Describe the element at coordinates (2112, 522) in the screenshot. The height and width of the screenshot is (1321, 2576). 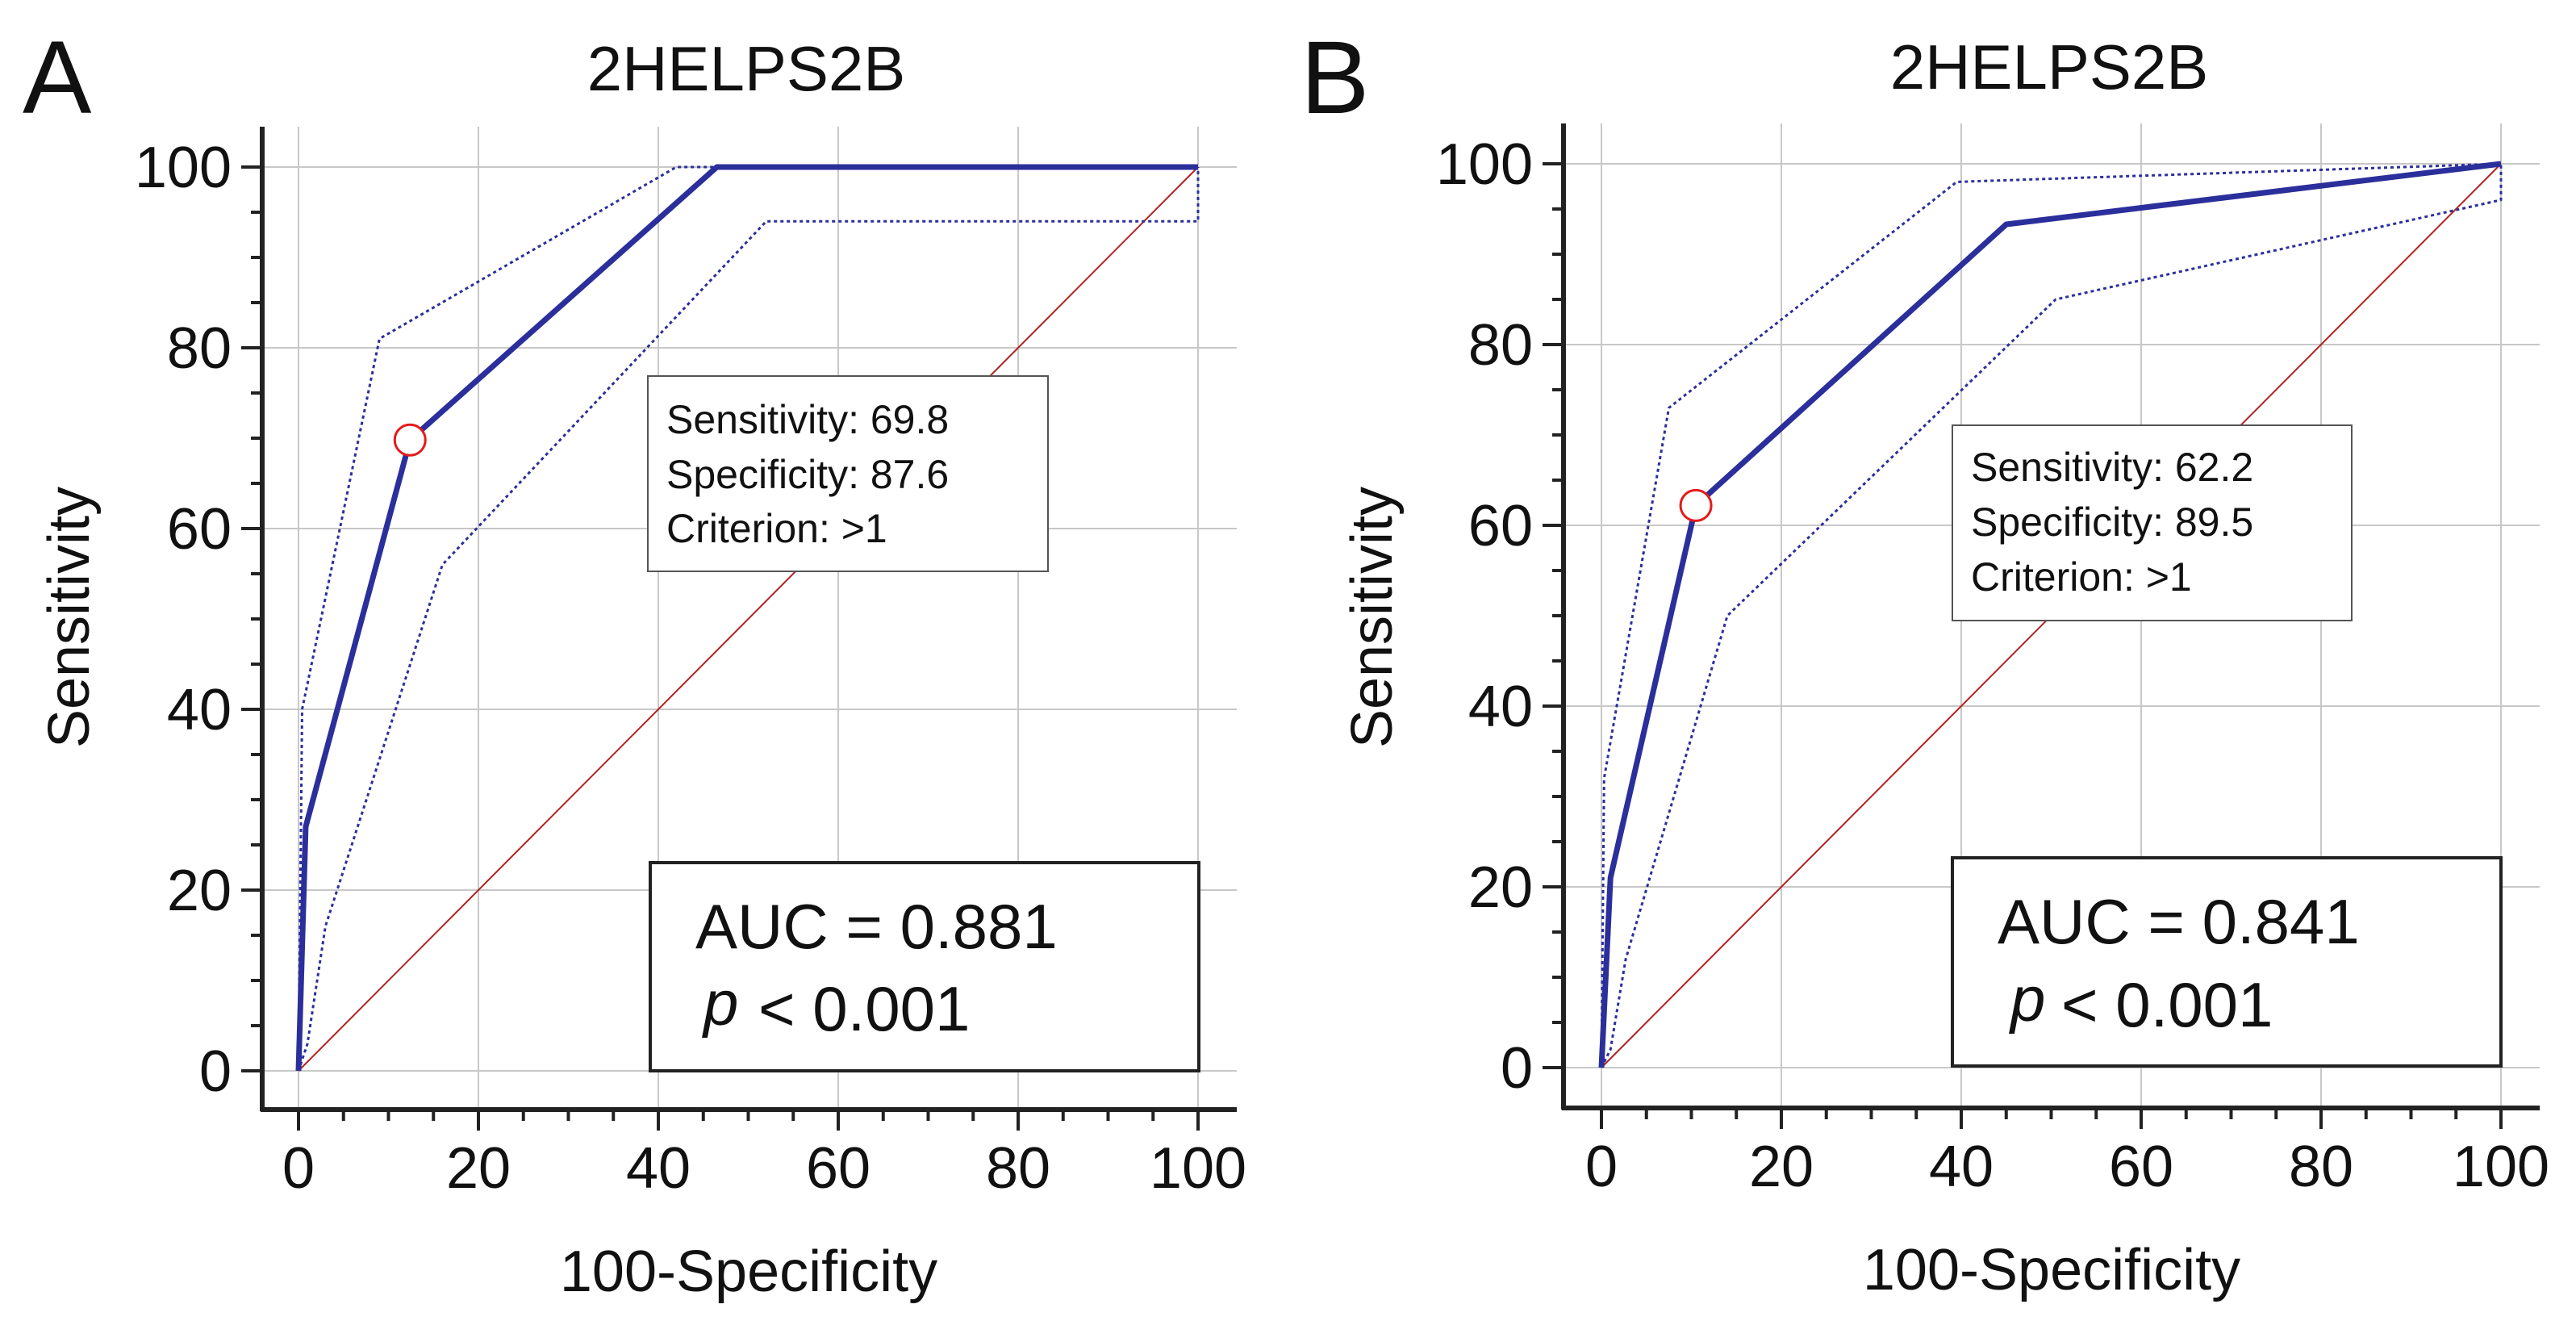
I see `info-specificity: Specificity: 89.5` at that location.